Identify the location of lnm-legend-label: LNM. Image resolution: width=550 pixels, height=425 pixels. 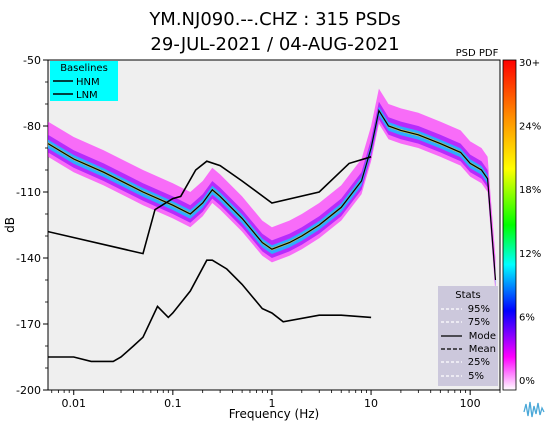
(87, 95).